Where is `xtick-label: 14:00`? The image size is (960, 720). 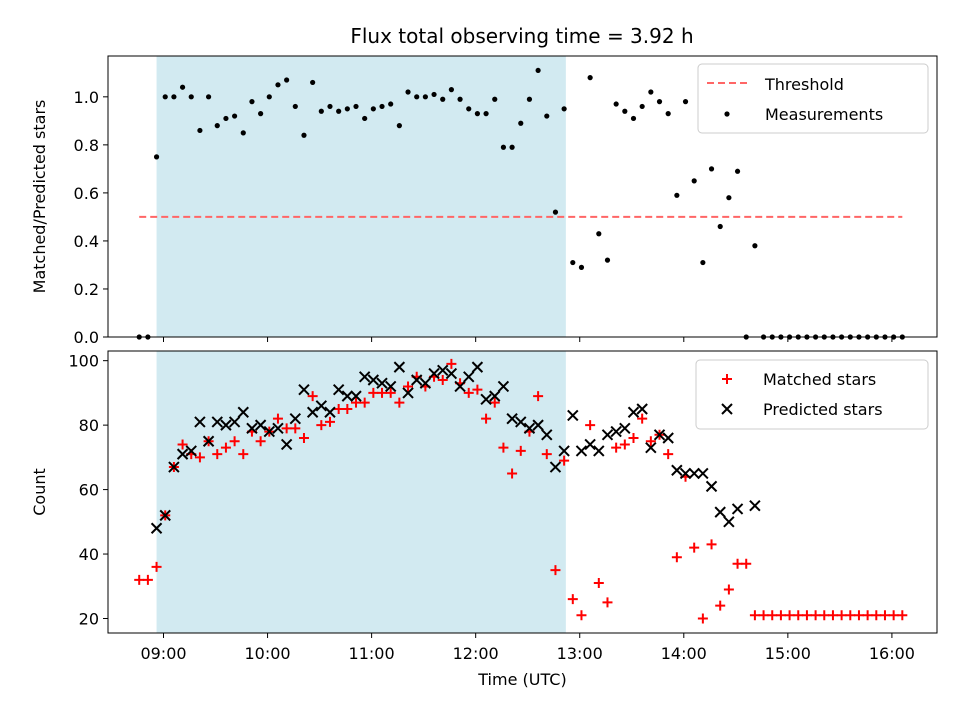 xtick-label: 14:00 is located at coordinates (684, 653).